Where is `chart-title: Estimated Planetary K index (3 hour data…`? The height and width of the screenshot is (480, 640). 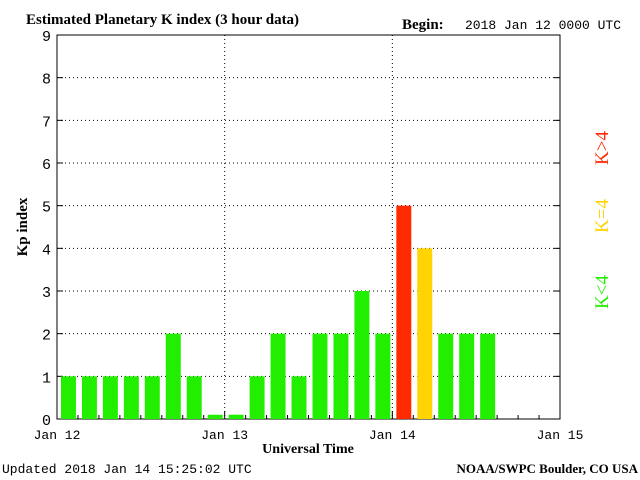 chart-title: Estimated Planetary K index (3 hour data… is located at coordinates (162, 20).